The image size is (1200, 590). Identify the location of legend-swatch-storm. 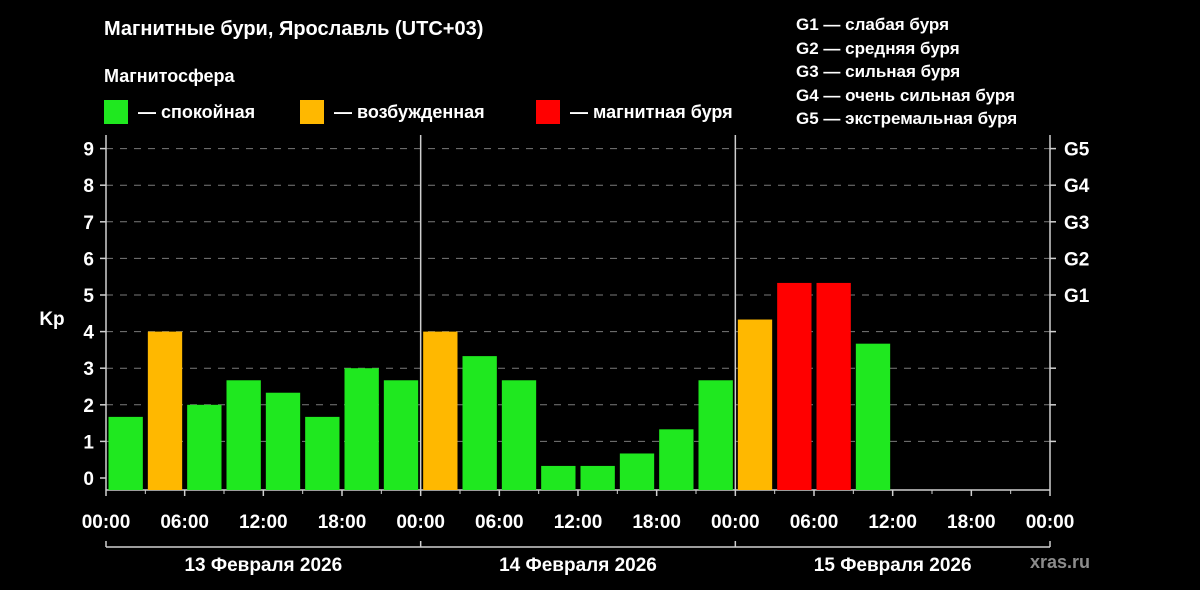
(548, 112).